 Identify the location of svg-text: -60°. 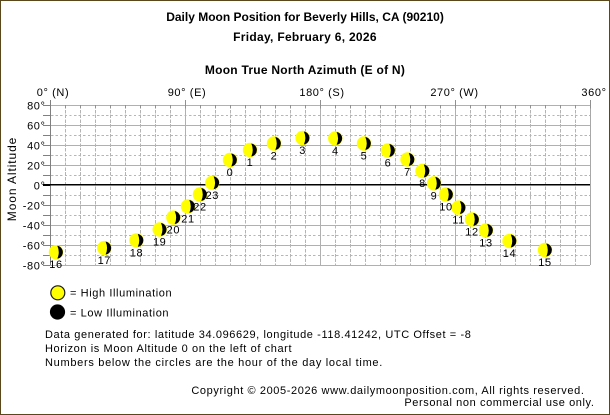
(34, 247).